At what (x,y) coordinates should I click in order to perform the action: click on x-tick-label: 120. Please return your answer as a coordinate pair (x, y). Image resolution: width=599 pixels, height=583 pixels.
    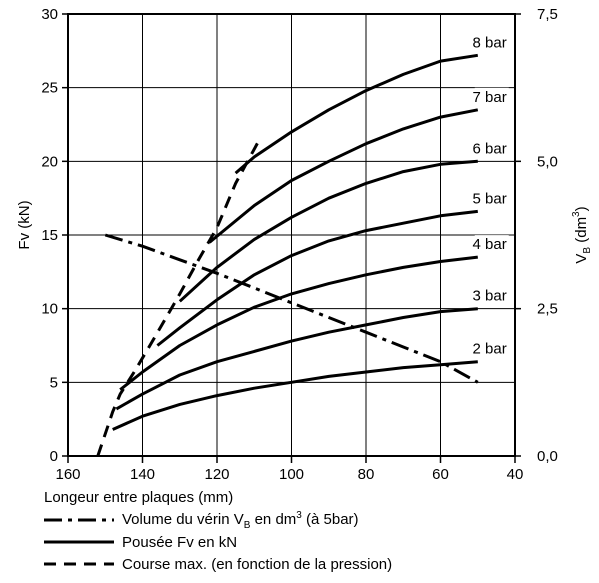
    Looking at the image, I should click on (216, 474).